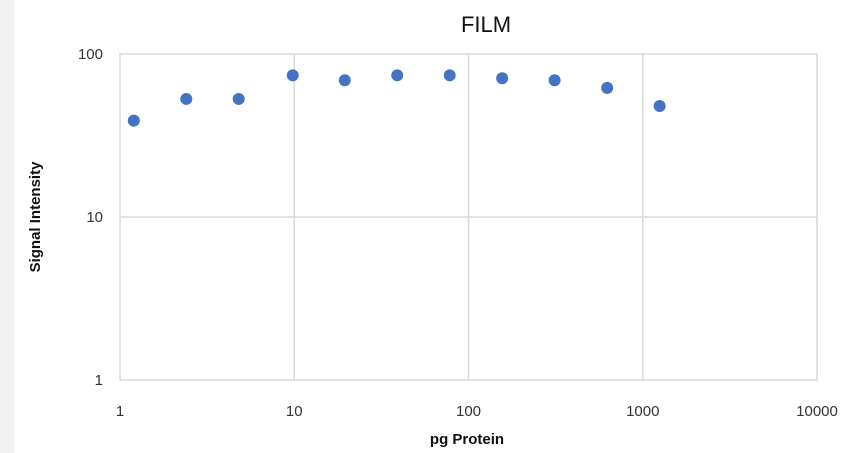  I want to click on x-tick-label: 10000, so click(817, 411).